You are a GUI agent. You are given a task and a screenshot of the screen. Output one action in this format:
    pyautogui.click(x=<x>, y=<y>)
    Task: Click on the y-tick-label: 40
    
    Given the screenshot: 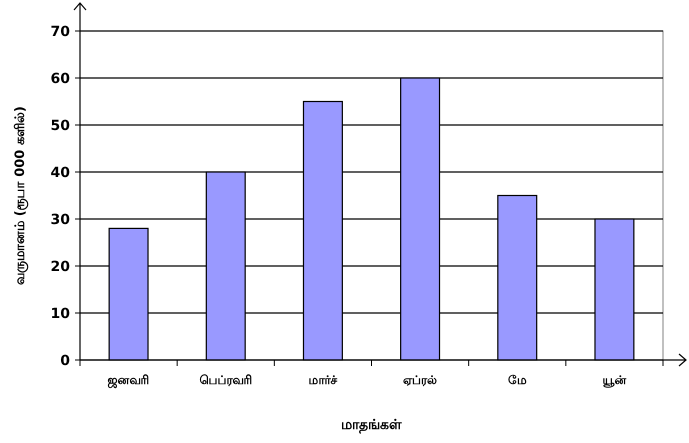 What is the action you would take?
    pyautogui.click(x=60, y=172)
    